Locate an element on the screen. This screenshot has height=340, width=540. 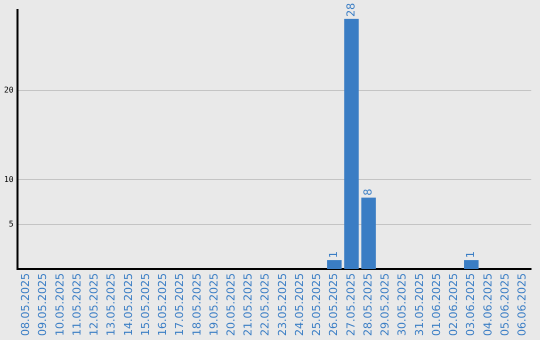
y-tick-label: 10 is located at coordinates (9, 179).